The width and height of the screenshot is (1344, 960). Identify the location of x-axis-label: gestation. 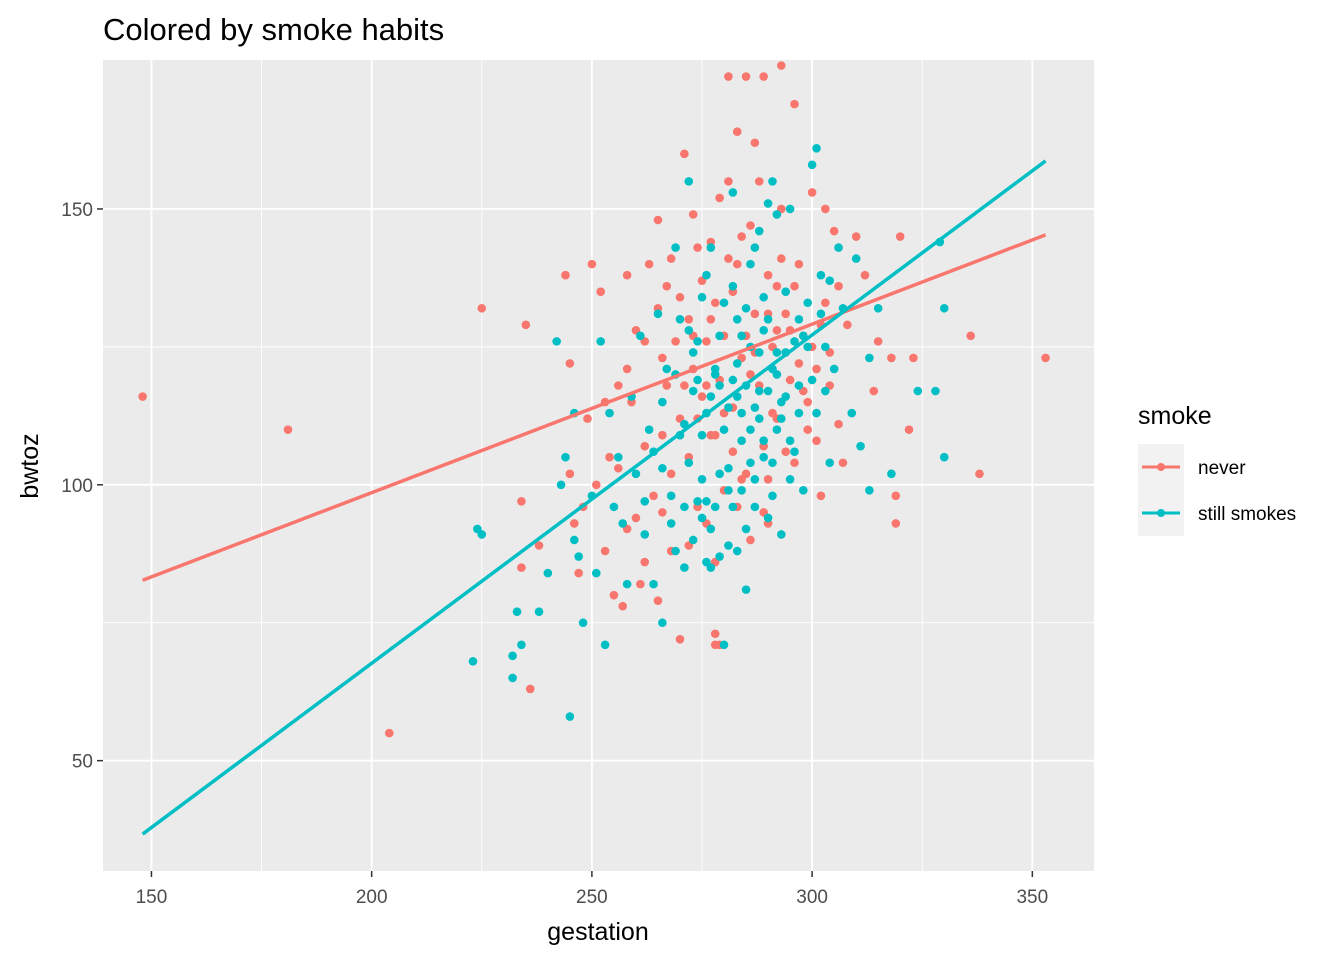
(597, 932).